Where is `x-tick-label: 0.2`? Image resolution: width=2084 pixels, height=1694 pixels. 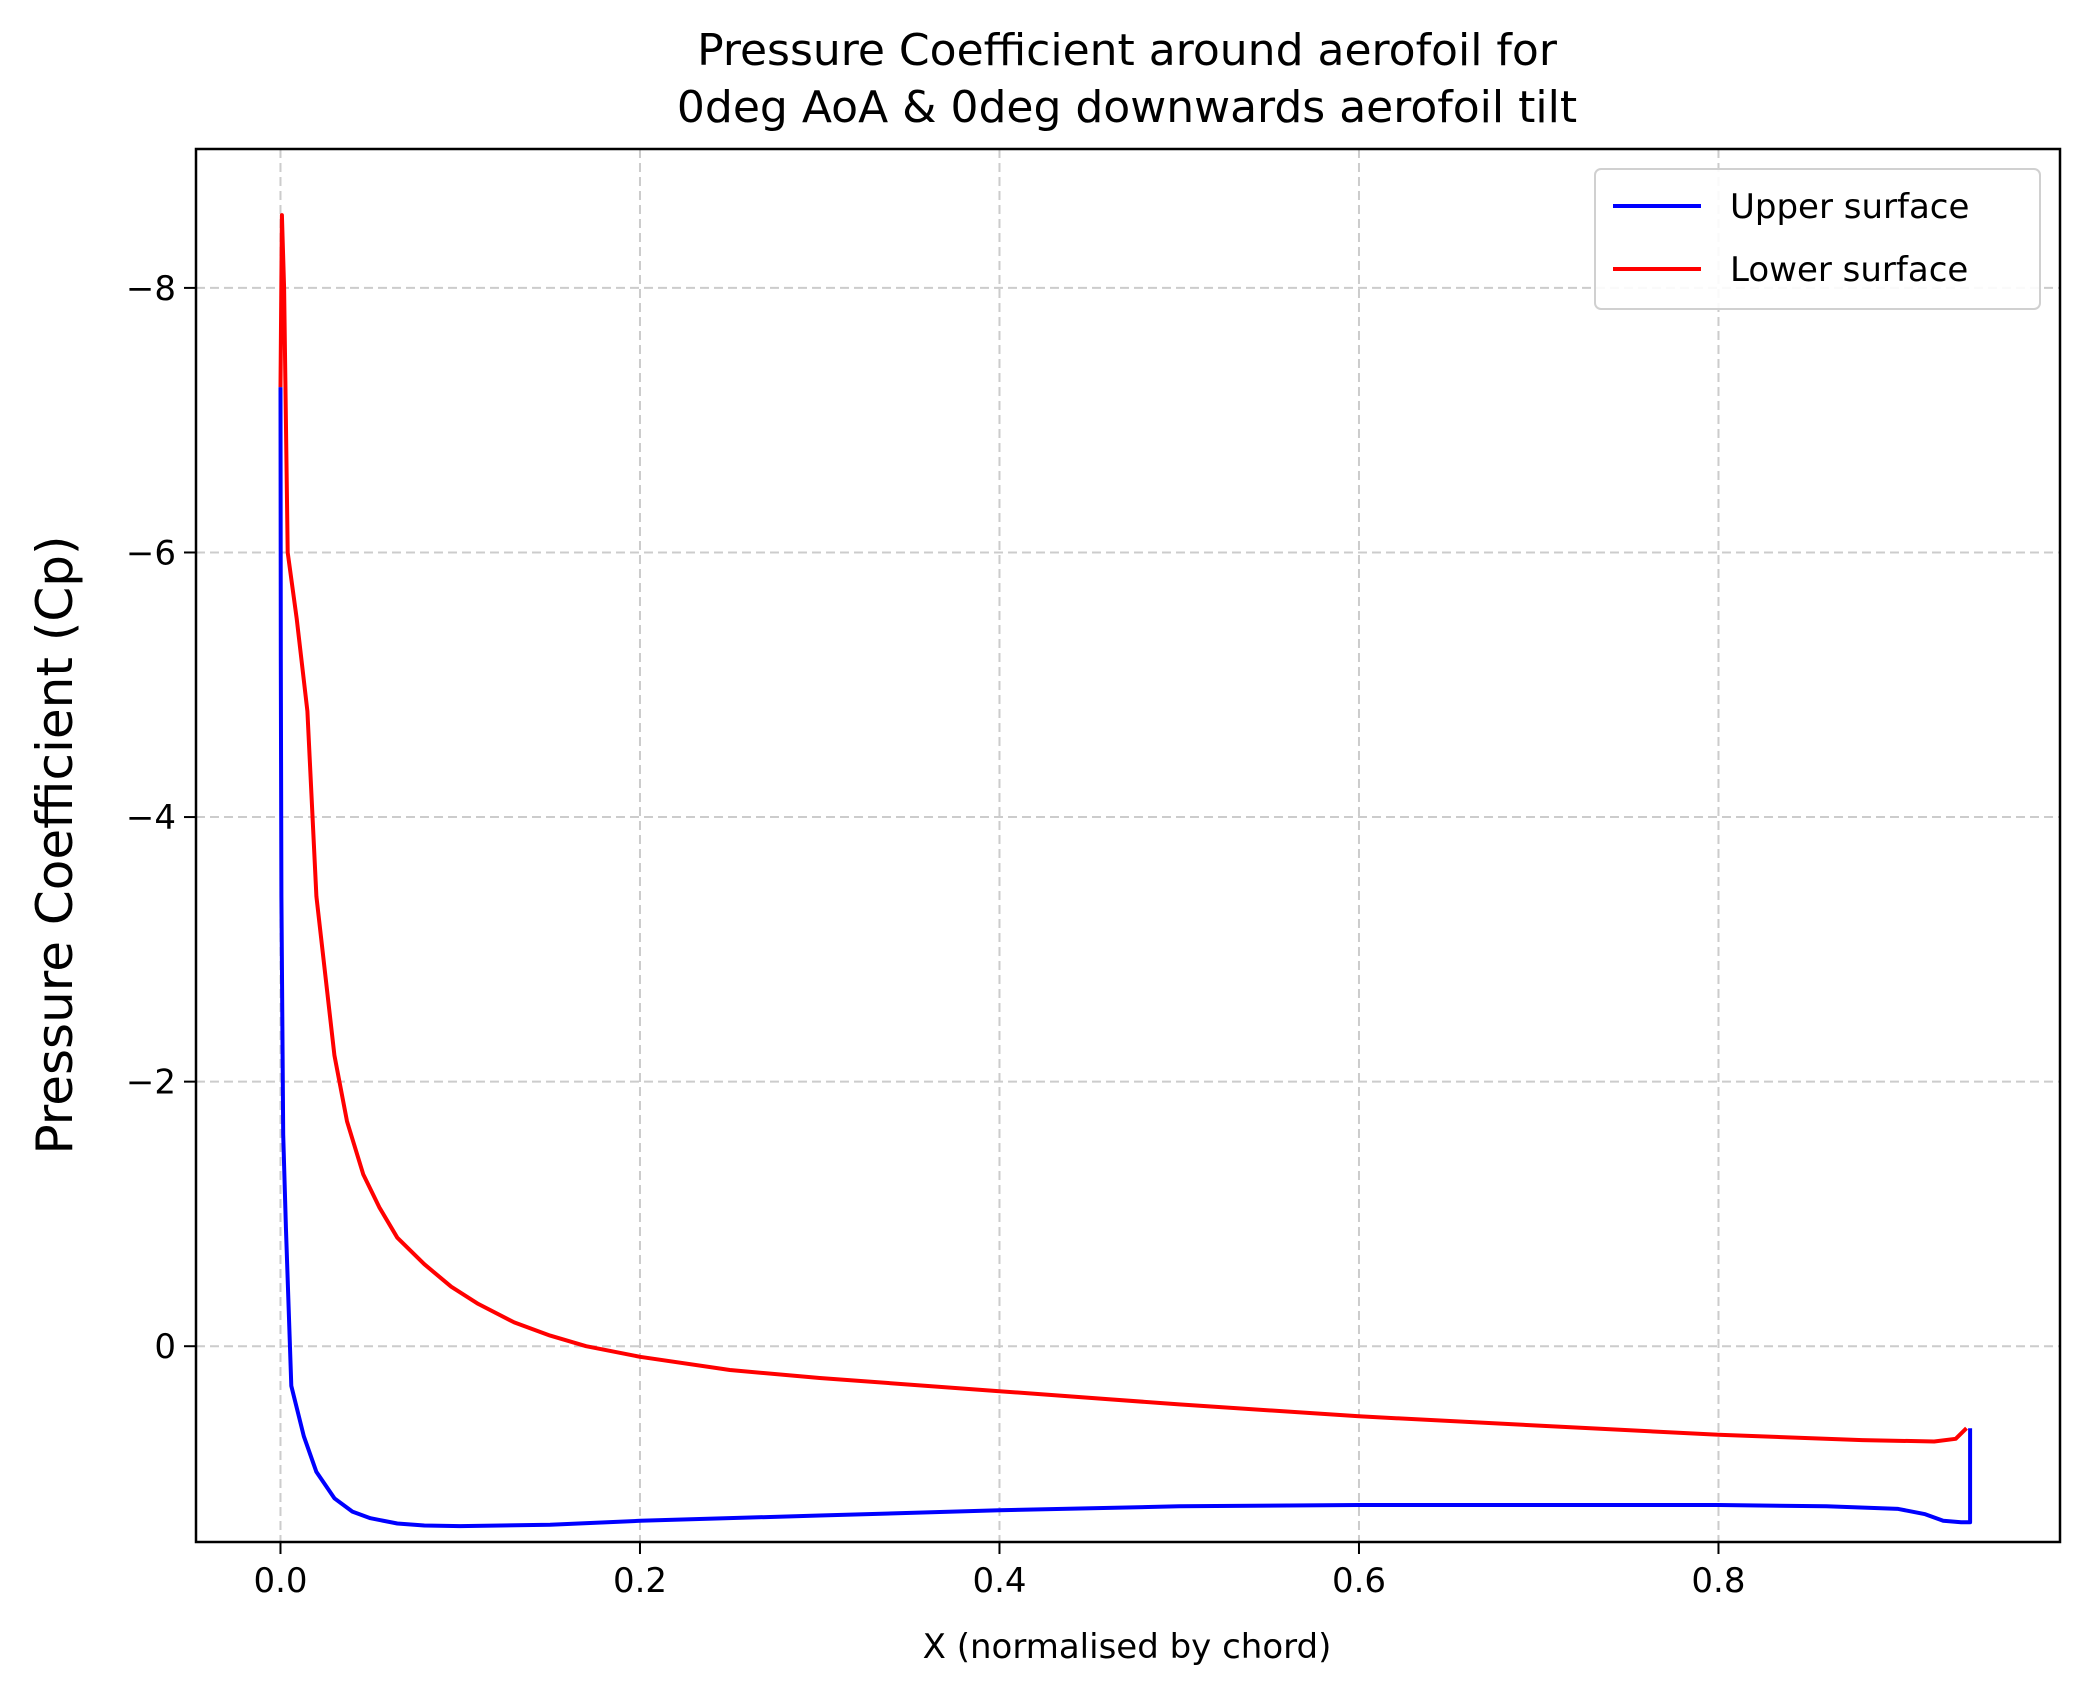 x-tick-label: 0.2 is located at coordinates (640, 1581).